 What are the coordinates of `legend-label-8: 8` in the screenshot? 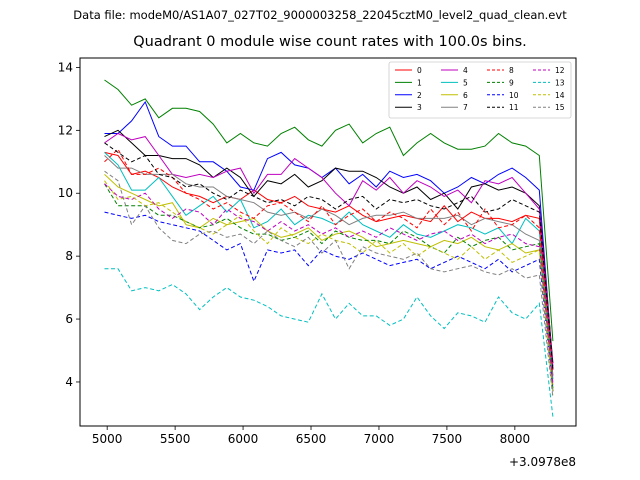 It's located at (511, 70).